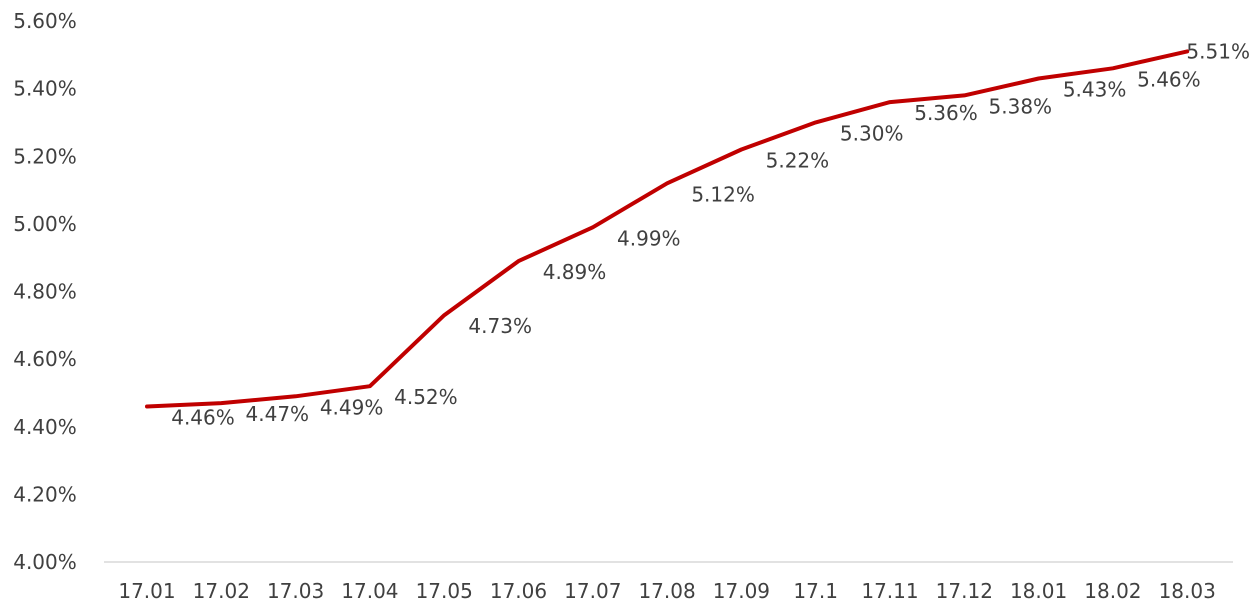 This screenshot has height=609, width=1253. I want to click on x-tick-label: 17.04, so click(369, 591).